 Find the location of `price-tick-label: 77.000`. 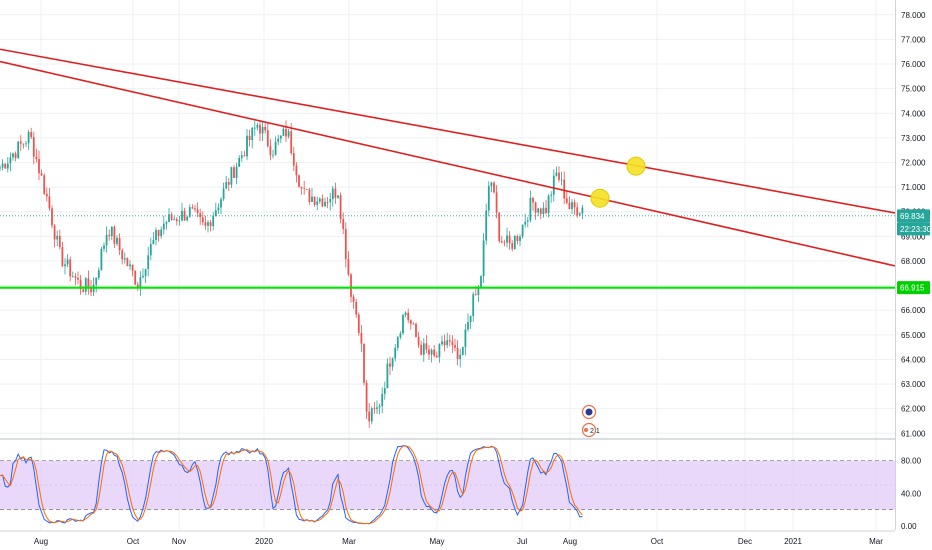

price-tick-label: 77.000 is located at coordinates (913, 39).